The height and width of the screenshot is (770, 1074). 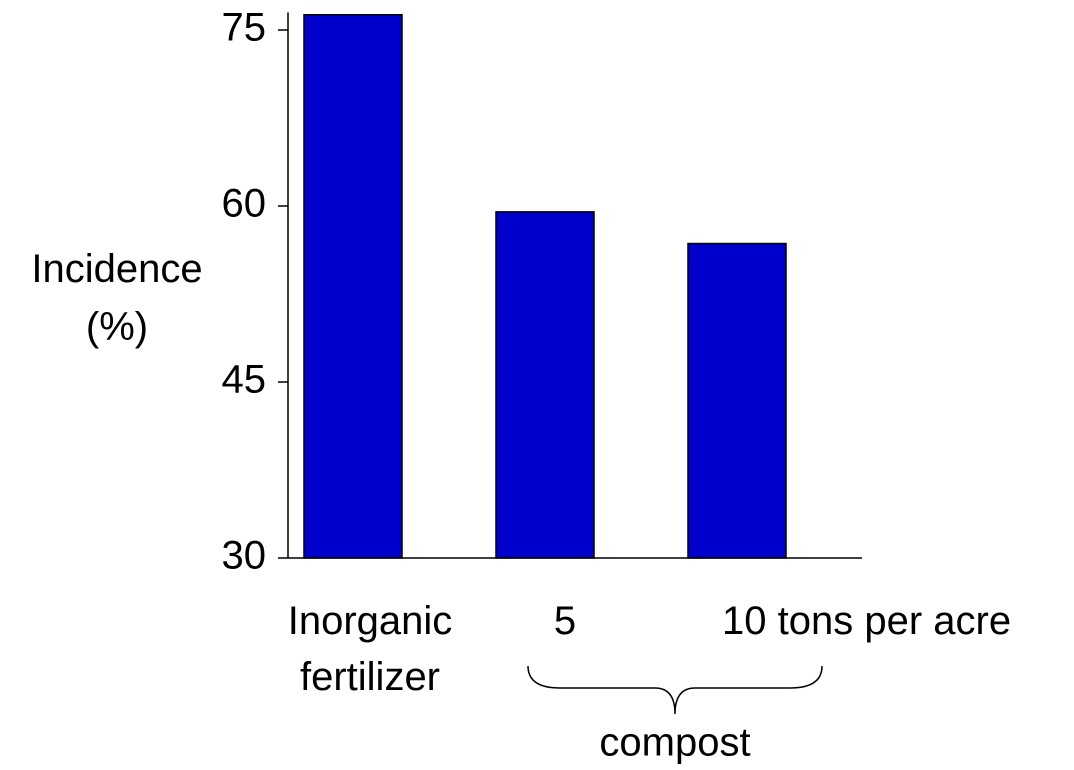 I want to click on x-tick-label: Inorganic fertilizer, so click(x=370, y=649).